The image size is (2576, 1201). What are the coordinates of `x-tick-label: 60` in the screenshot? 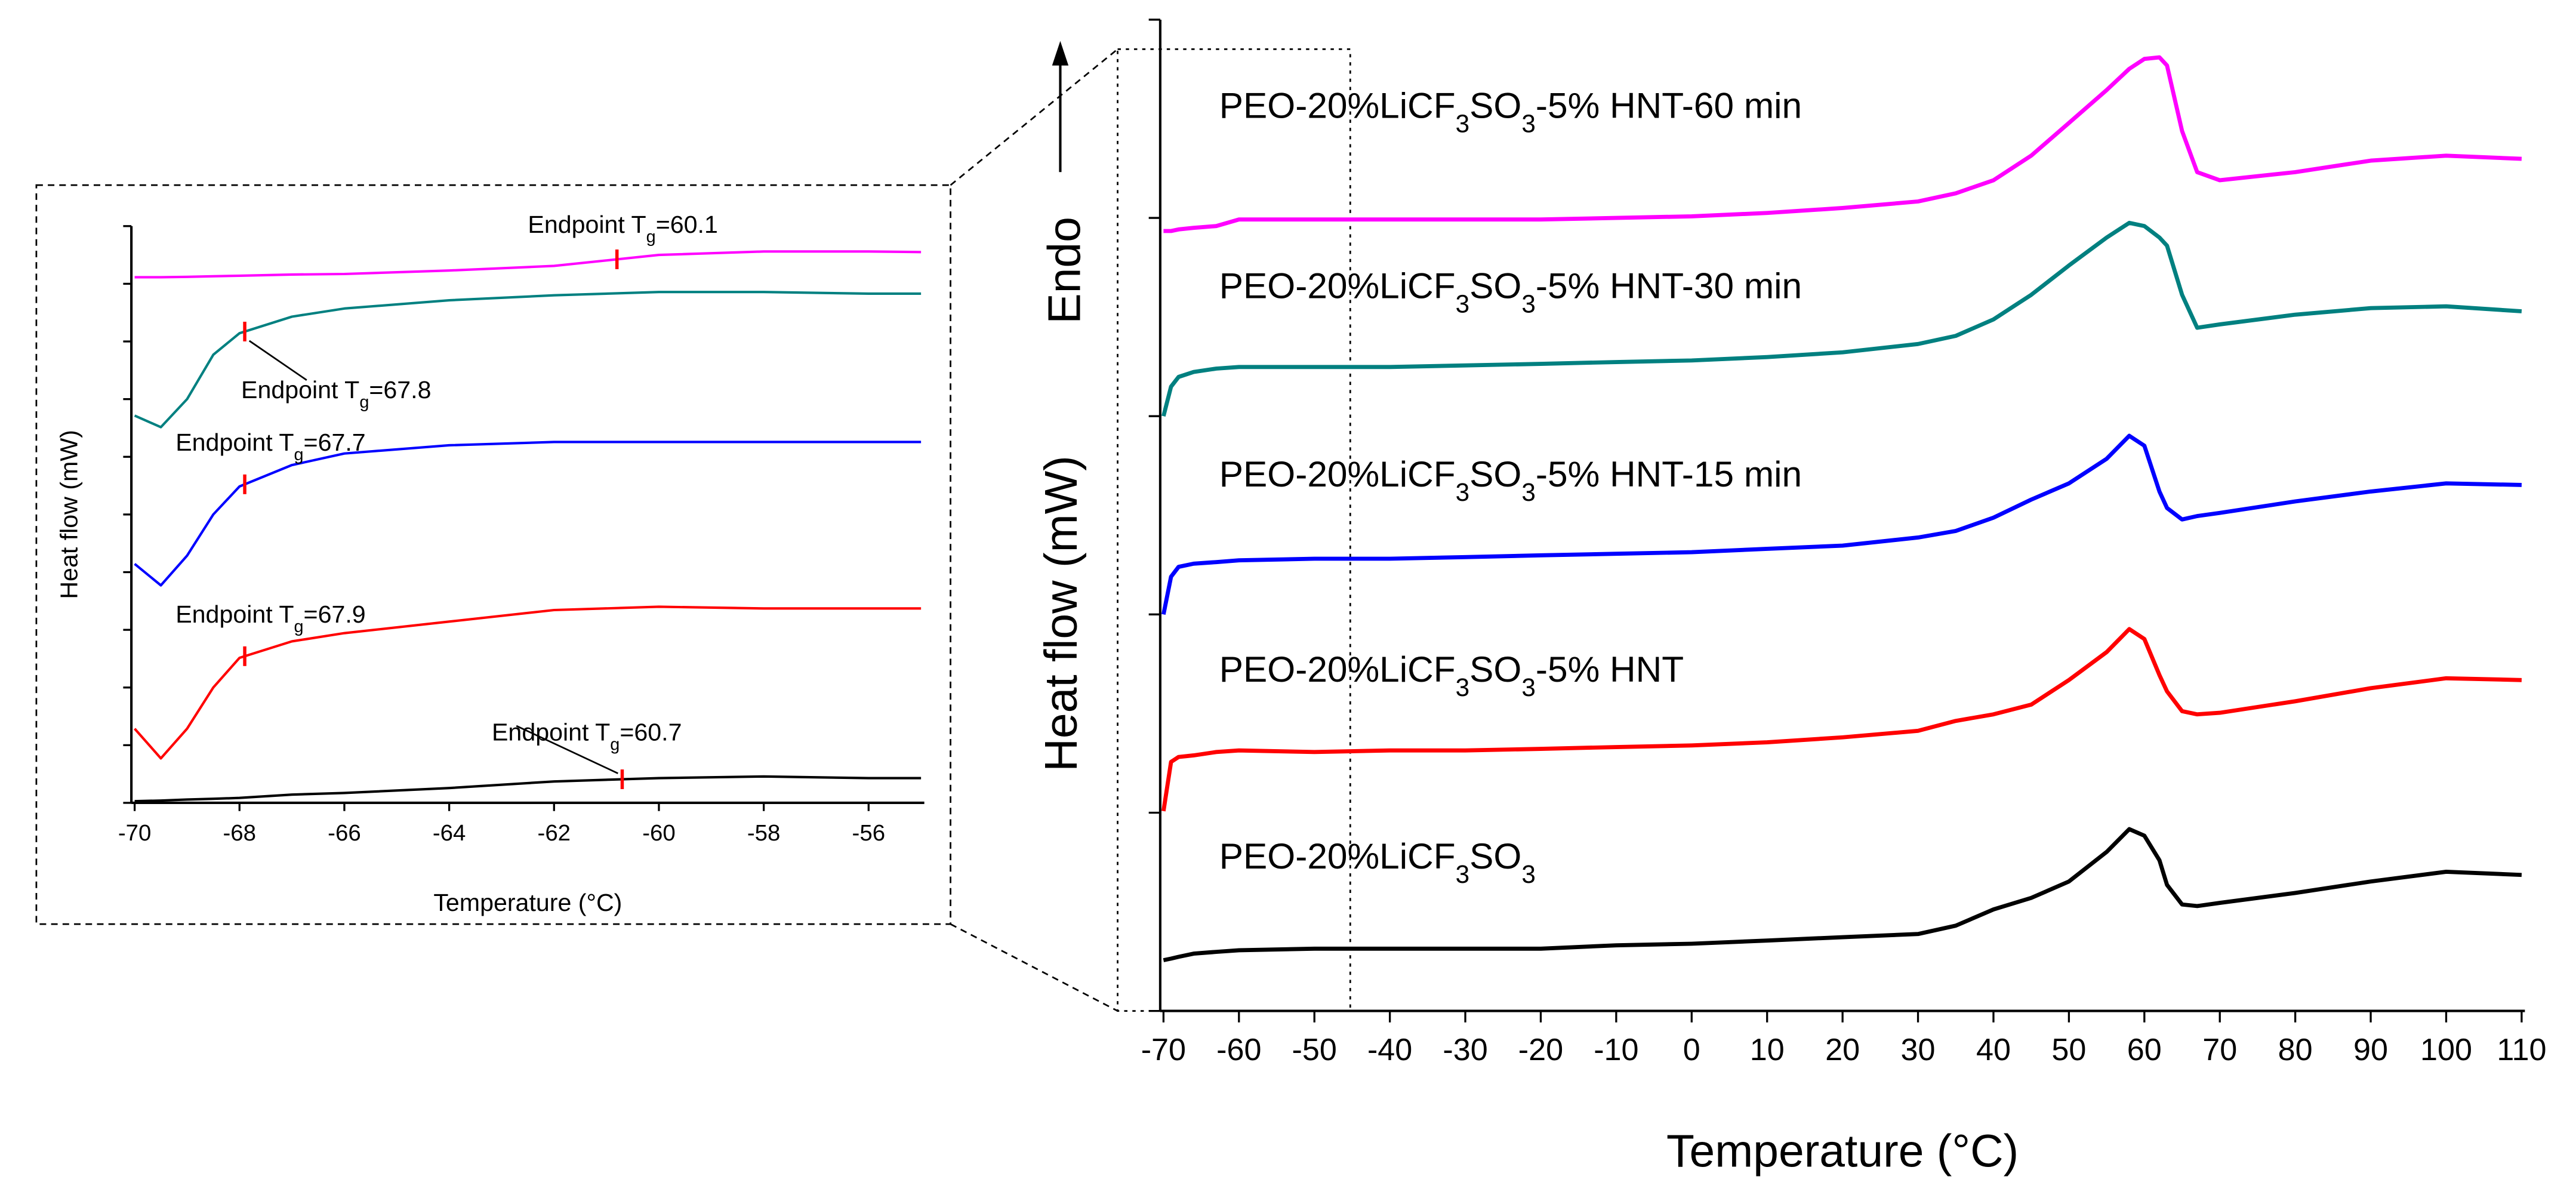 It's located at (2144, 1050).